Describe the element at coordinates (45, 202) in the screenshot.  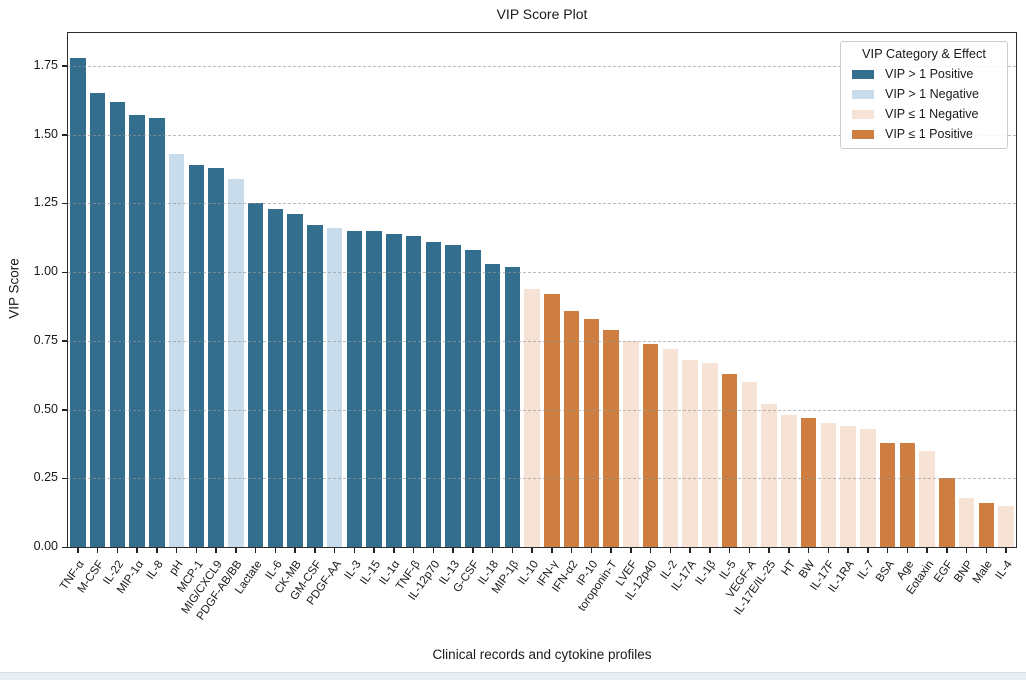
I see `y-tick-label: 1.25` at that location.